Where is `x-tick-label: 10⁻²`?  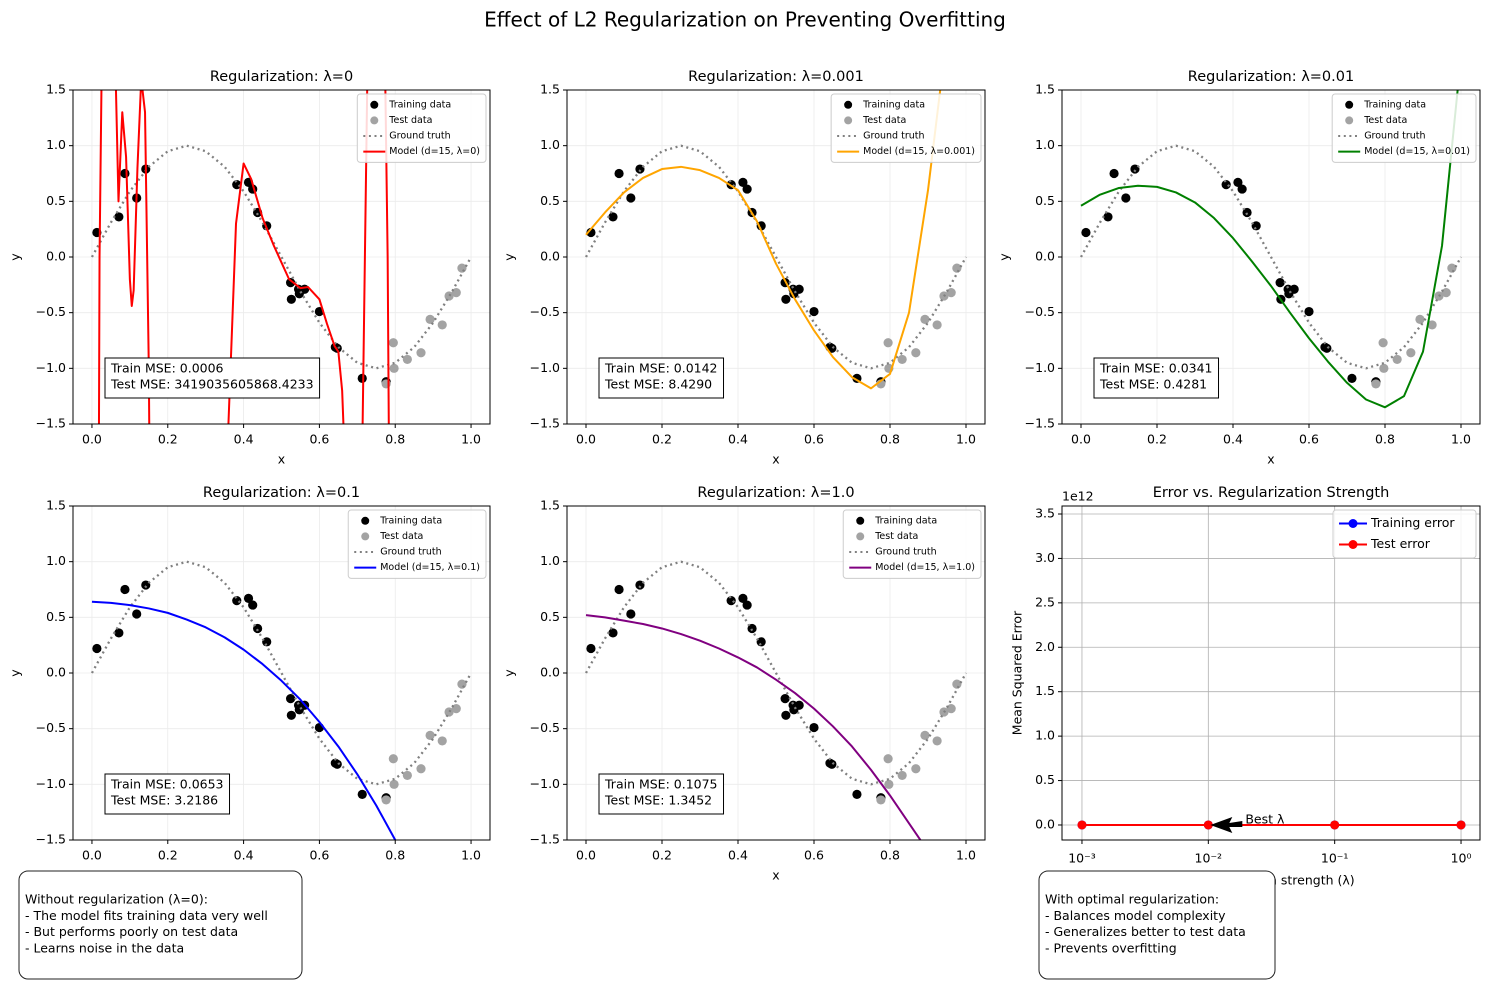
x-tick-label: 10⁻² is located at coordinates (1209, 858).